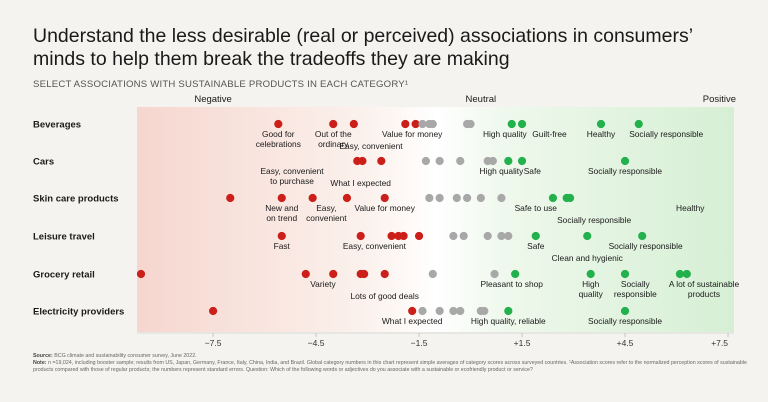 Image resolution: width=768 pixels, height=402 pixels. I want to click on association-label-line: Lots of good deals, so click(384, 296).